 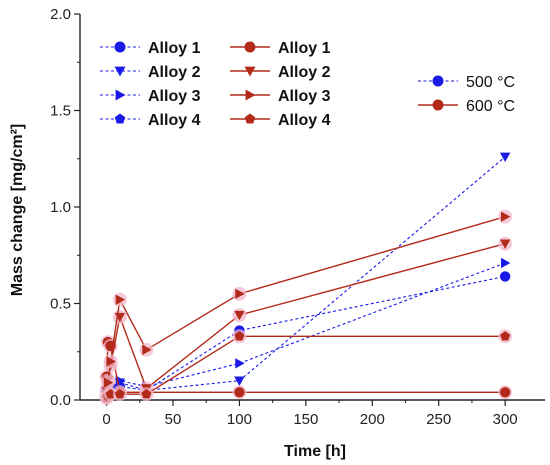 What do you see at coordinates (106, 419) in the screenshot?
I see `x-tick-label: 0` at bounding box center [106, 419].